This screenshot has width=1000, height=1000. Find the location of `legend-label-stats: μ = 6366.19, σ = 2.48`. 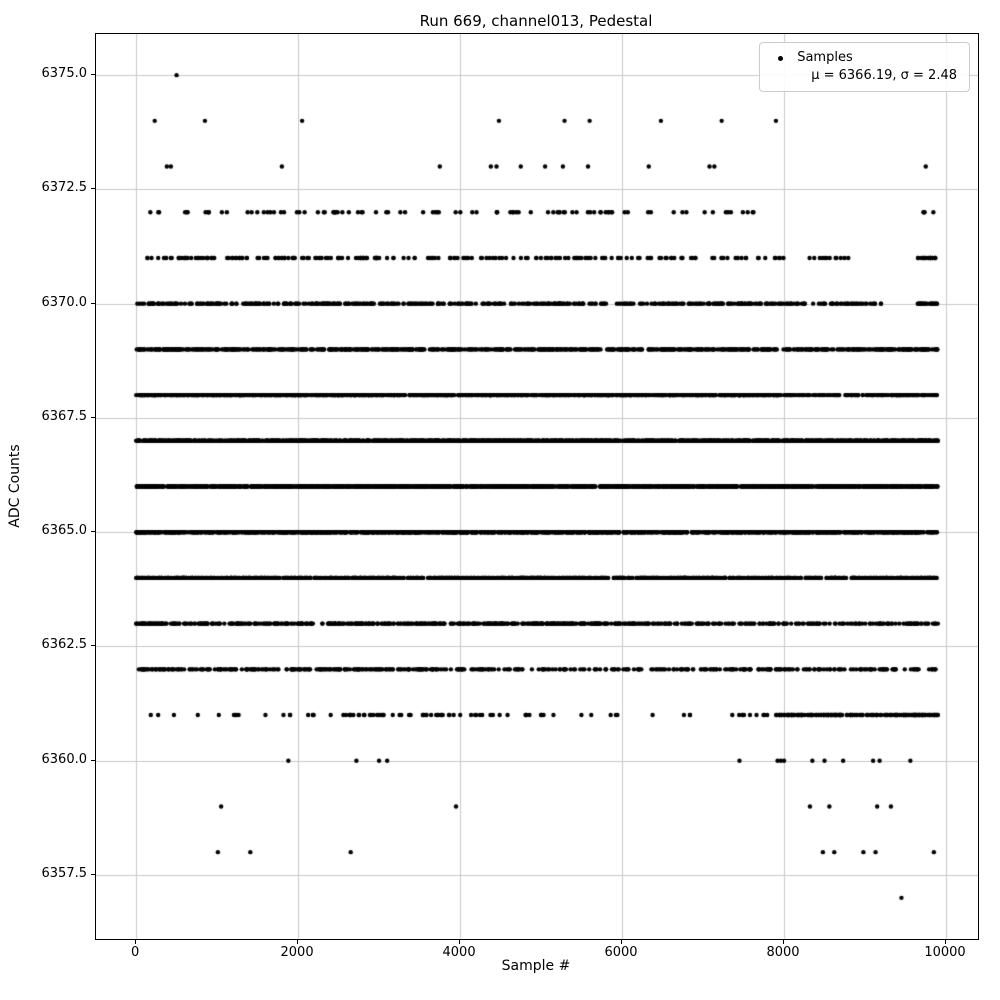

legend-label-stats: μ = 6366.19, σ = 2.48 is located at coordinates (884, 75).